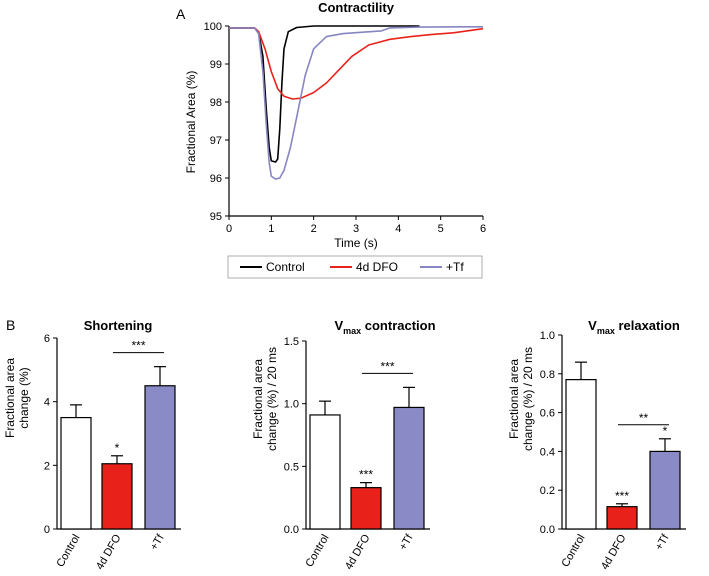 The width and height of the screenshot is (709, 576). Describe the element at coordinates (285, 267) in the screenshot. I see `legend-label-control: Control` at that location.